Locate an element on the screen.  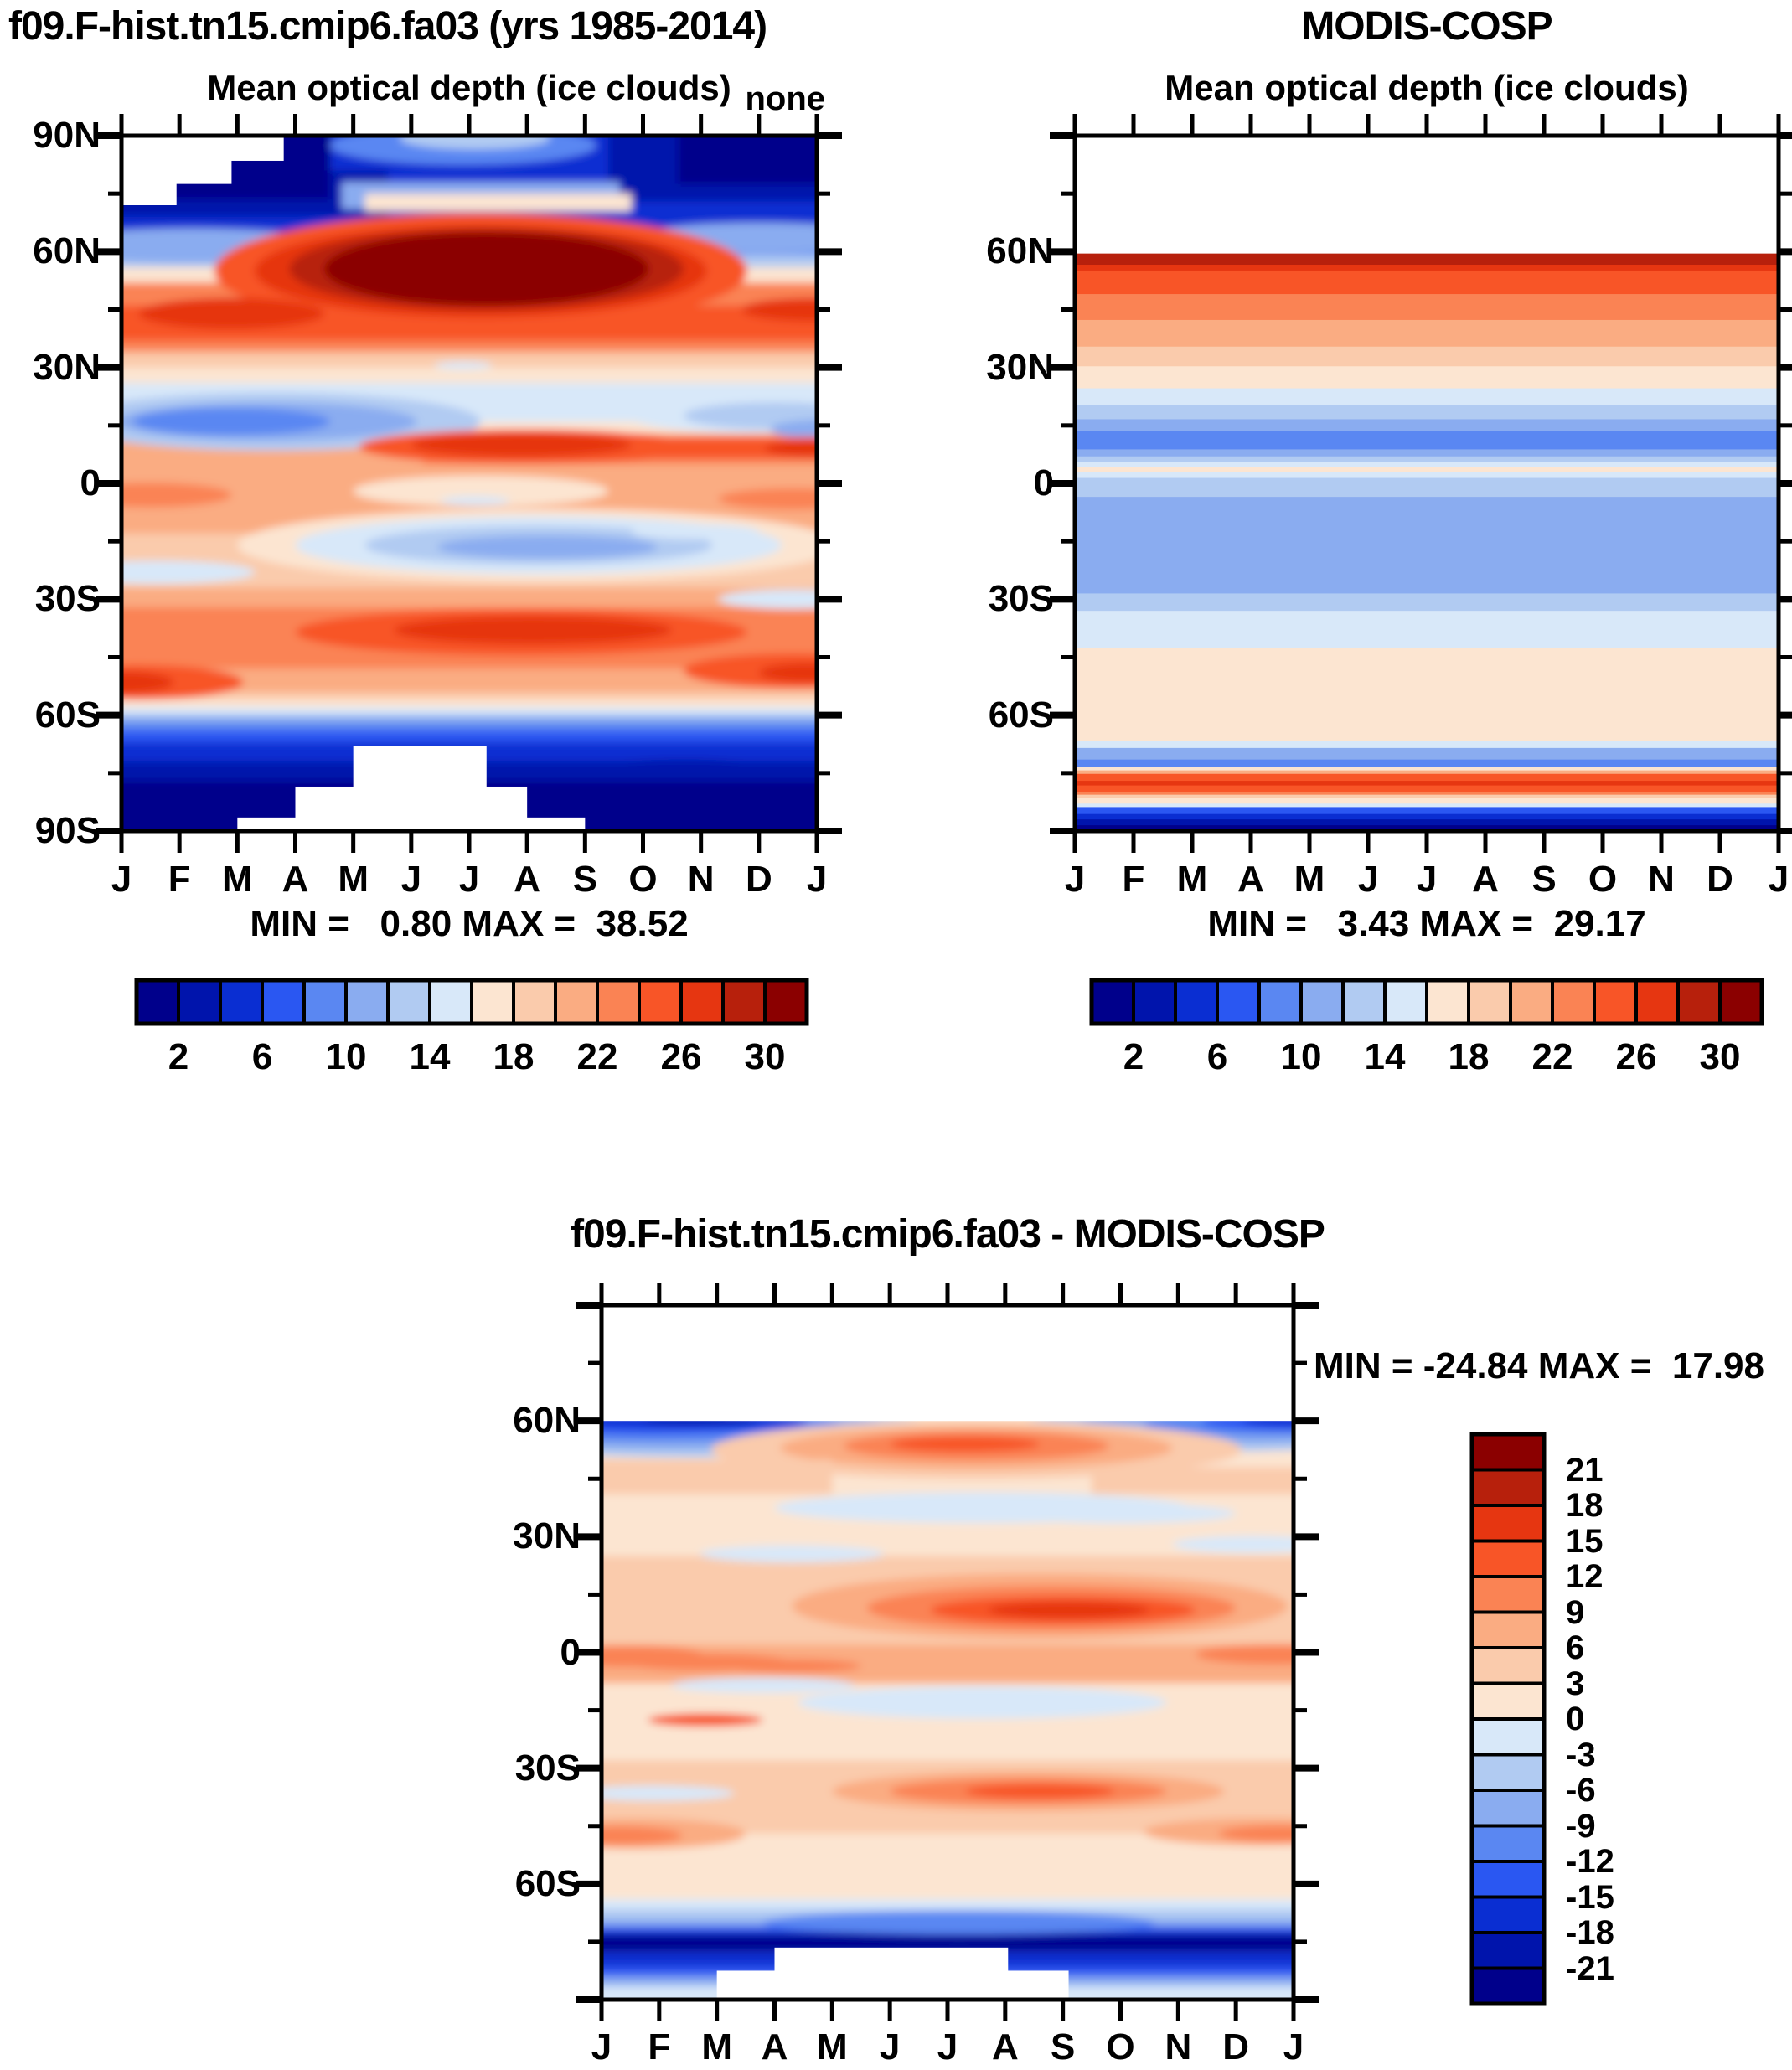
obs-lat-tick-label: 0 is located at coordinates (1043, 483).